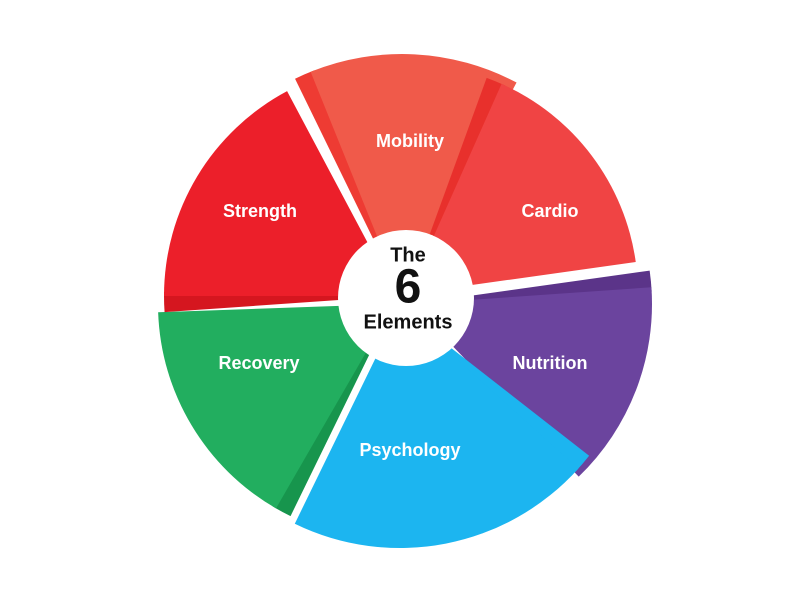 The image size is (800, 600). What do you see at coordinates (408, 322) in the screenshot?
I see `center-title-elements: Elements` at bounding box center [408, 322].